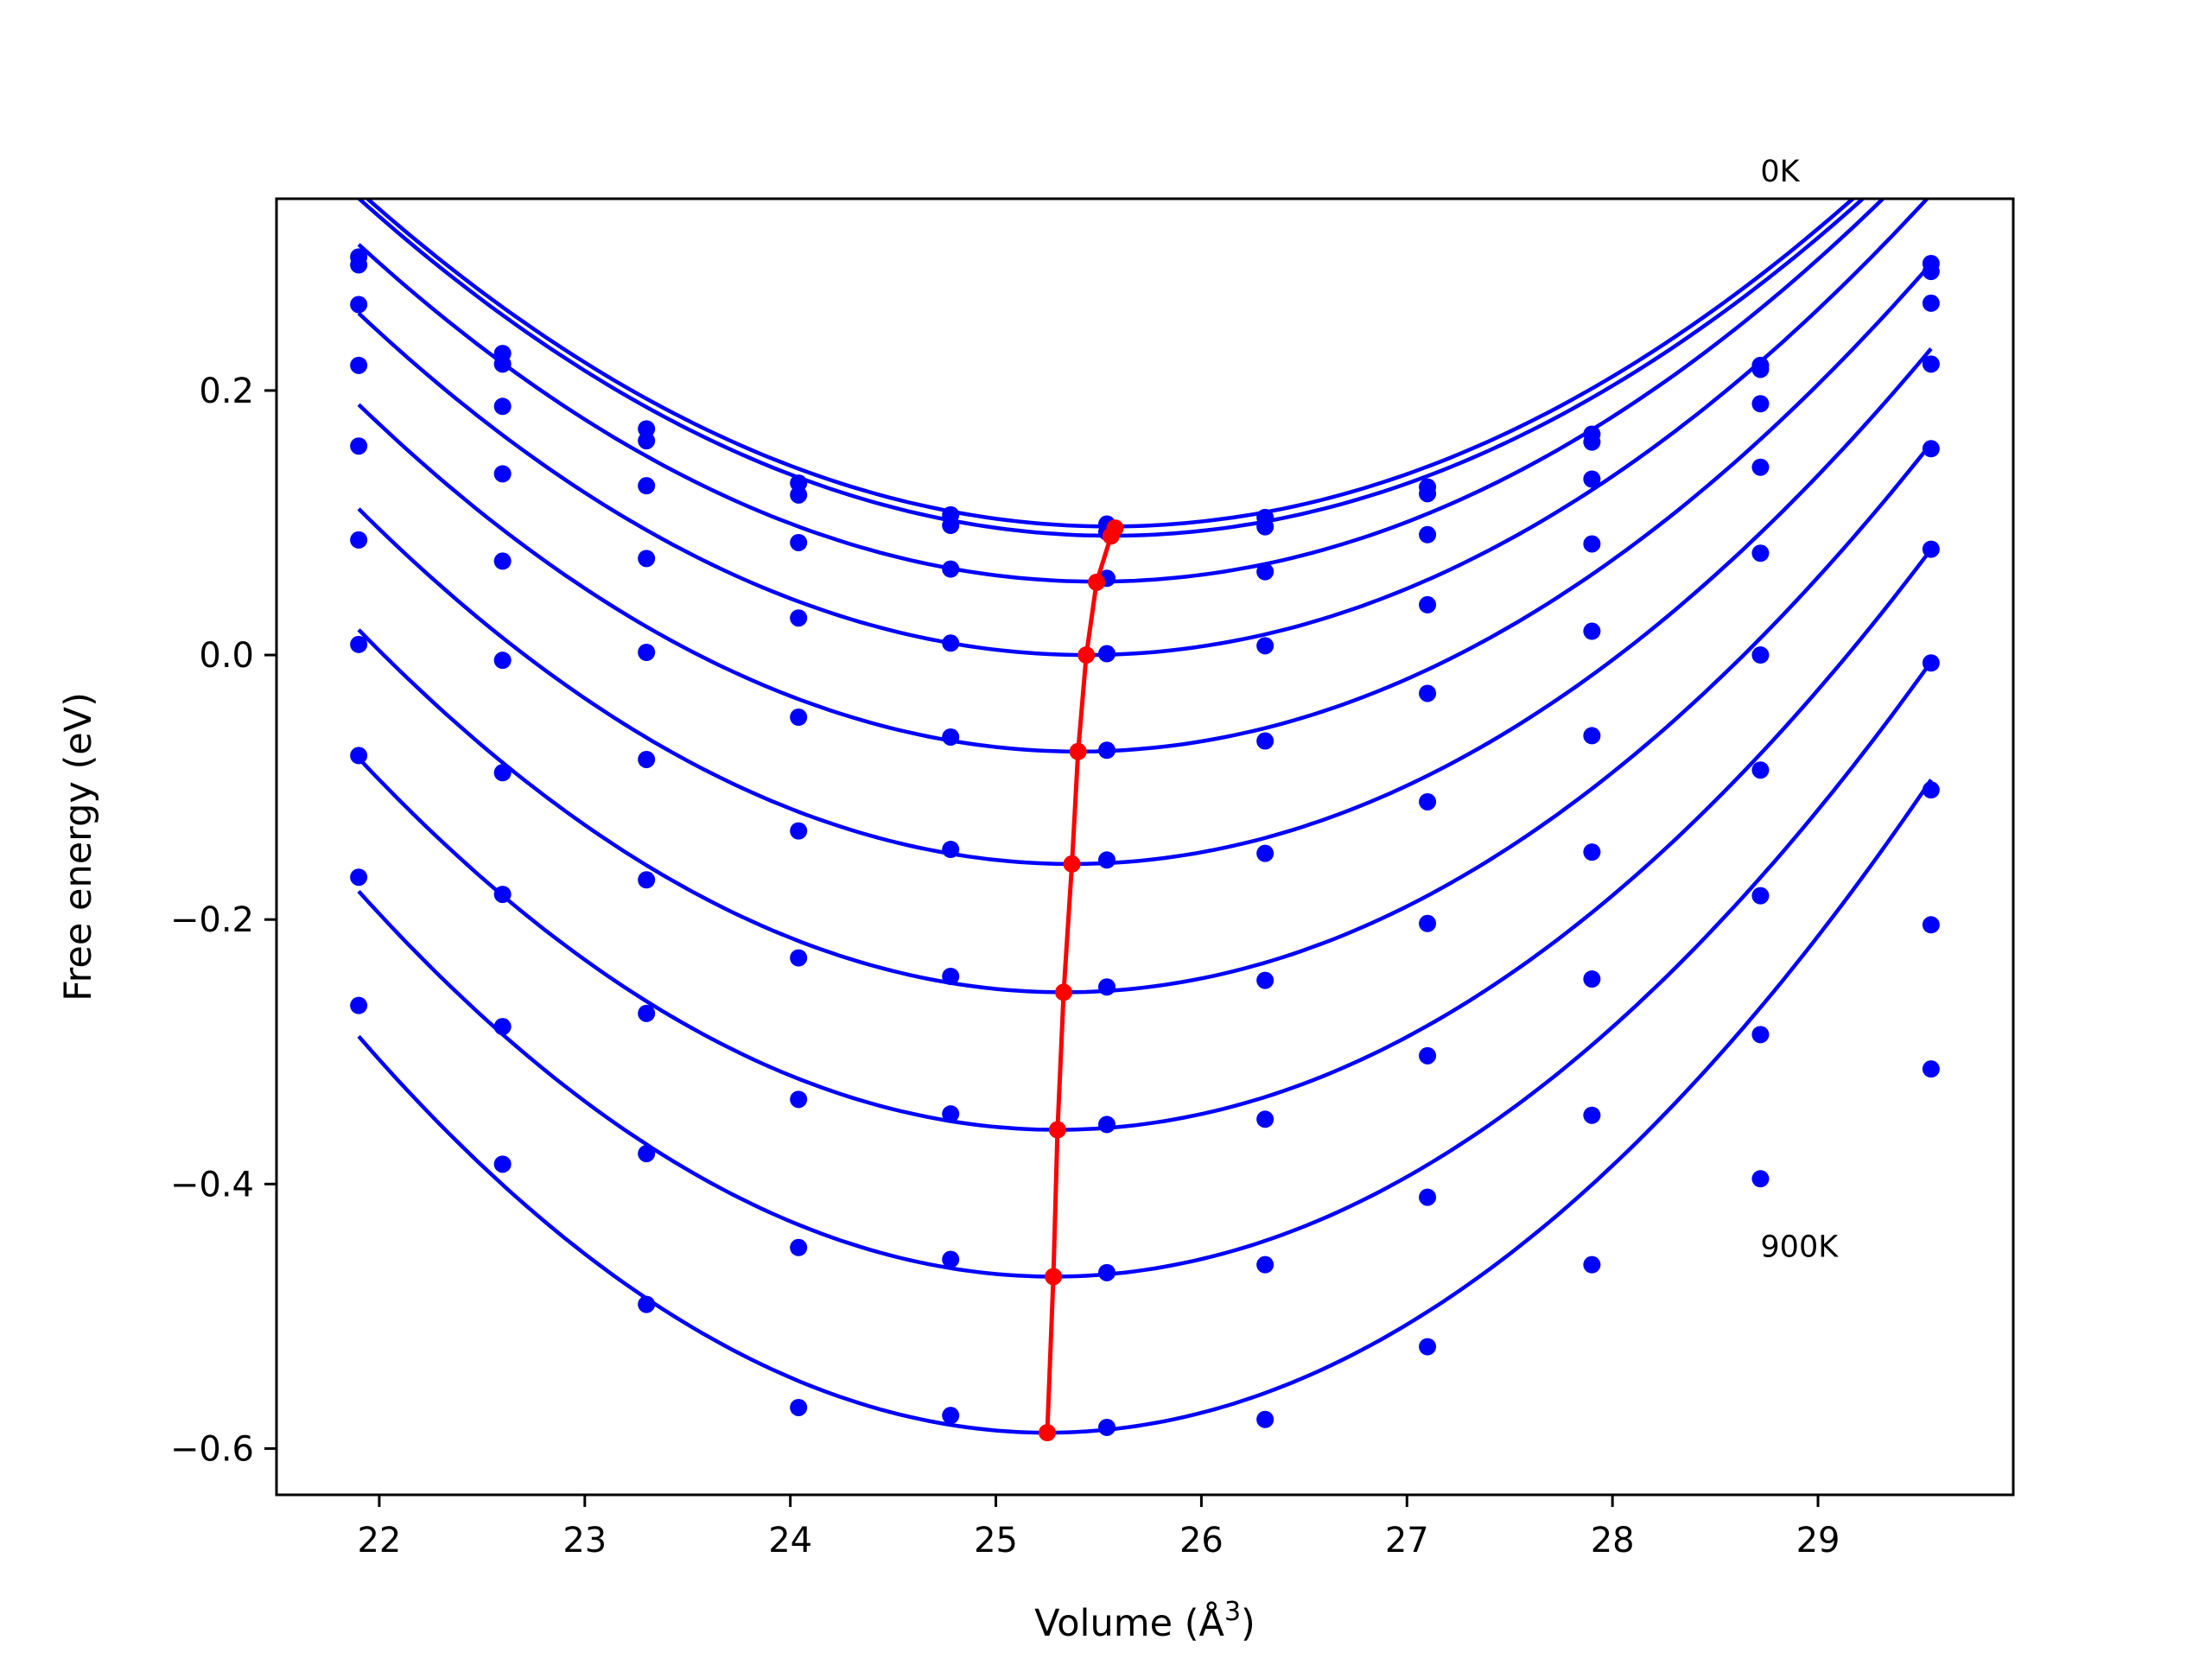 This screenshot has height=1659, width=2212. I want to click on x-tick-label: 24, so click(790, 1540).